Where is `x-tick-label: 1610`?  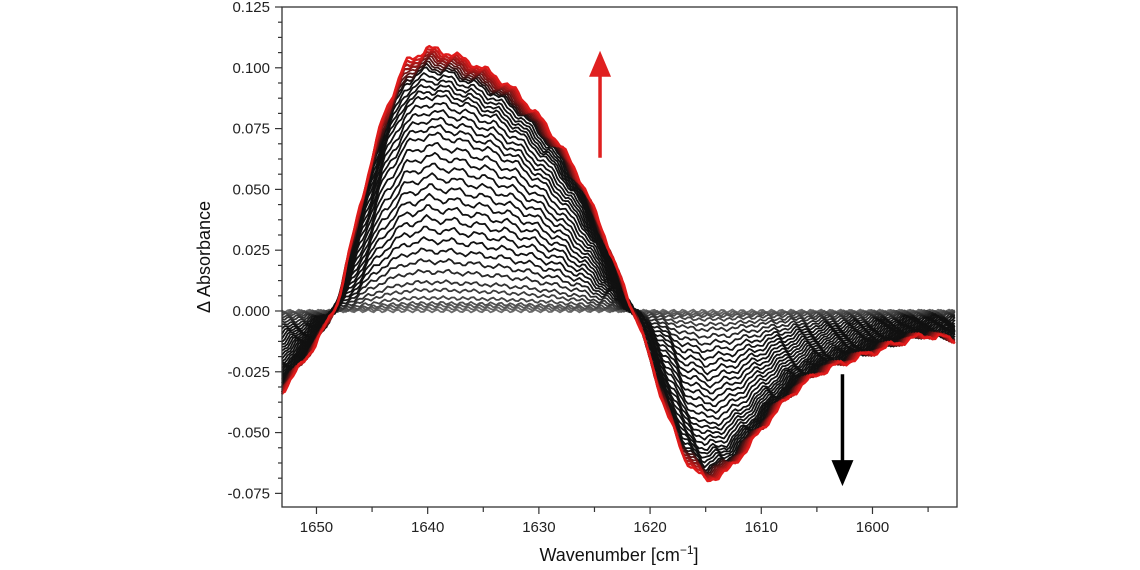 x-tick-label: 1610 is located at coordinates (761, 527).